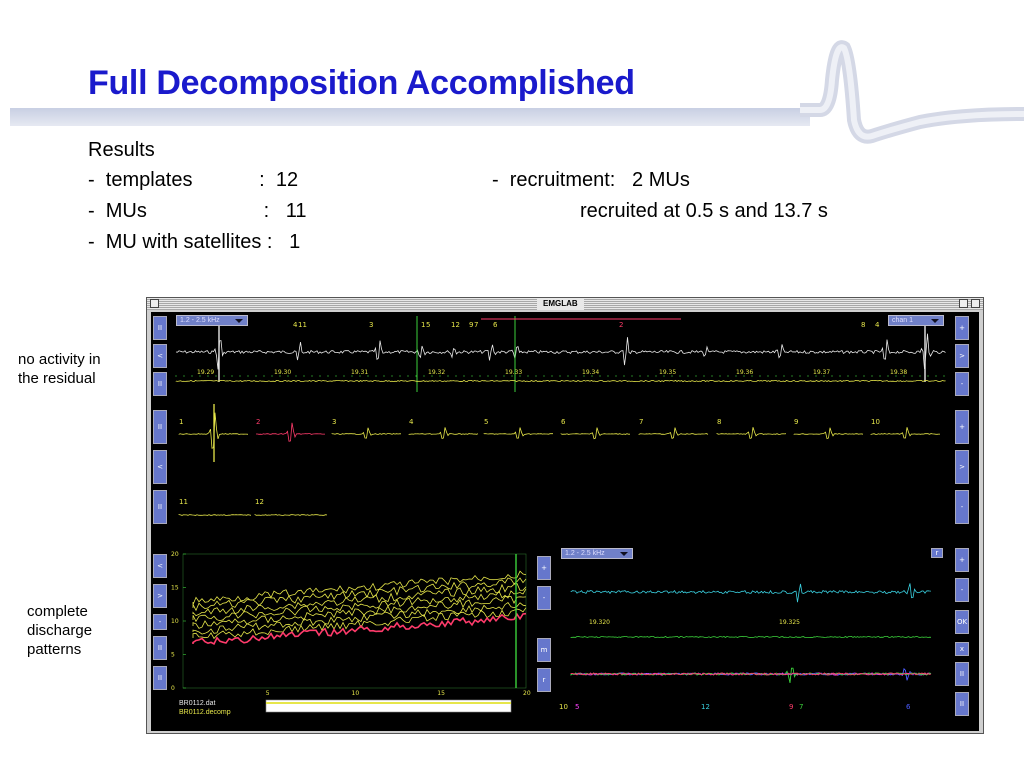 Image resolution: width=1024 pixels, height=768 pixels. I want to click on mid-plus-button: +, so click(544, 568).